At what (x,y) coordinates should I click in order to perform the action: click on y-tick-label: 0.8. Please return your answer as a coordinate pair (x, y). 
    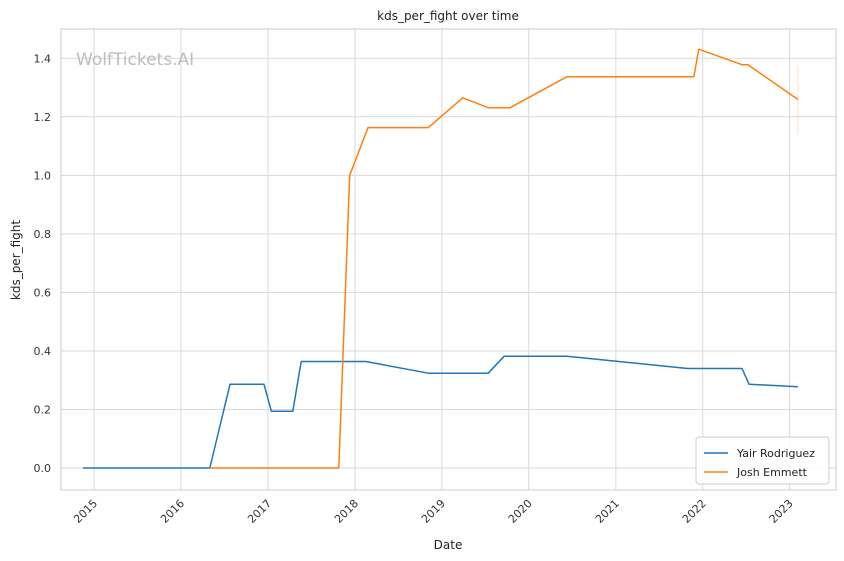
    Looking at the image, I should click on (43, 234).